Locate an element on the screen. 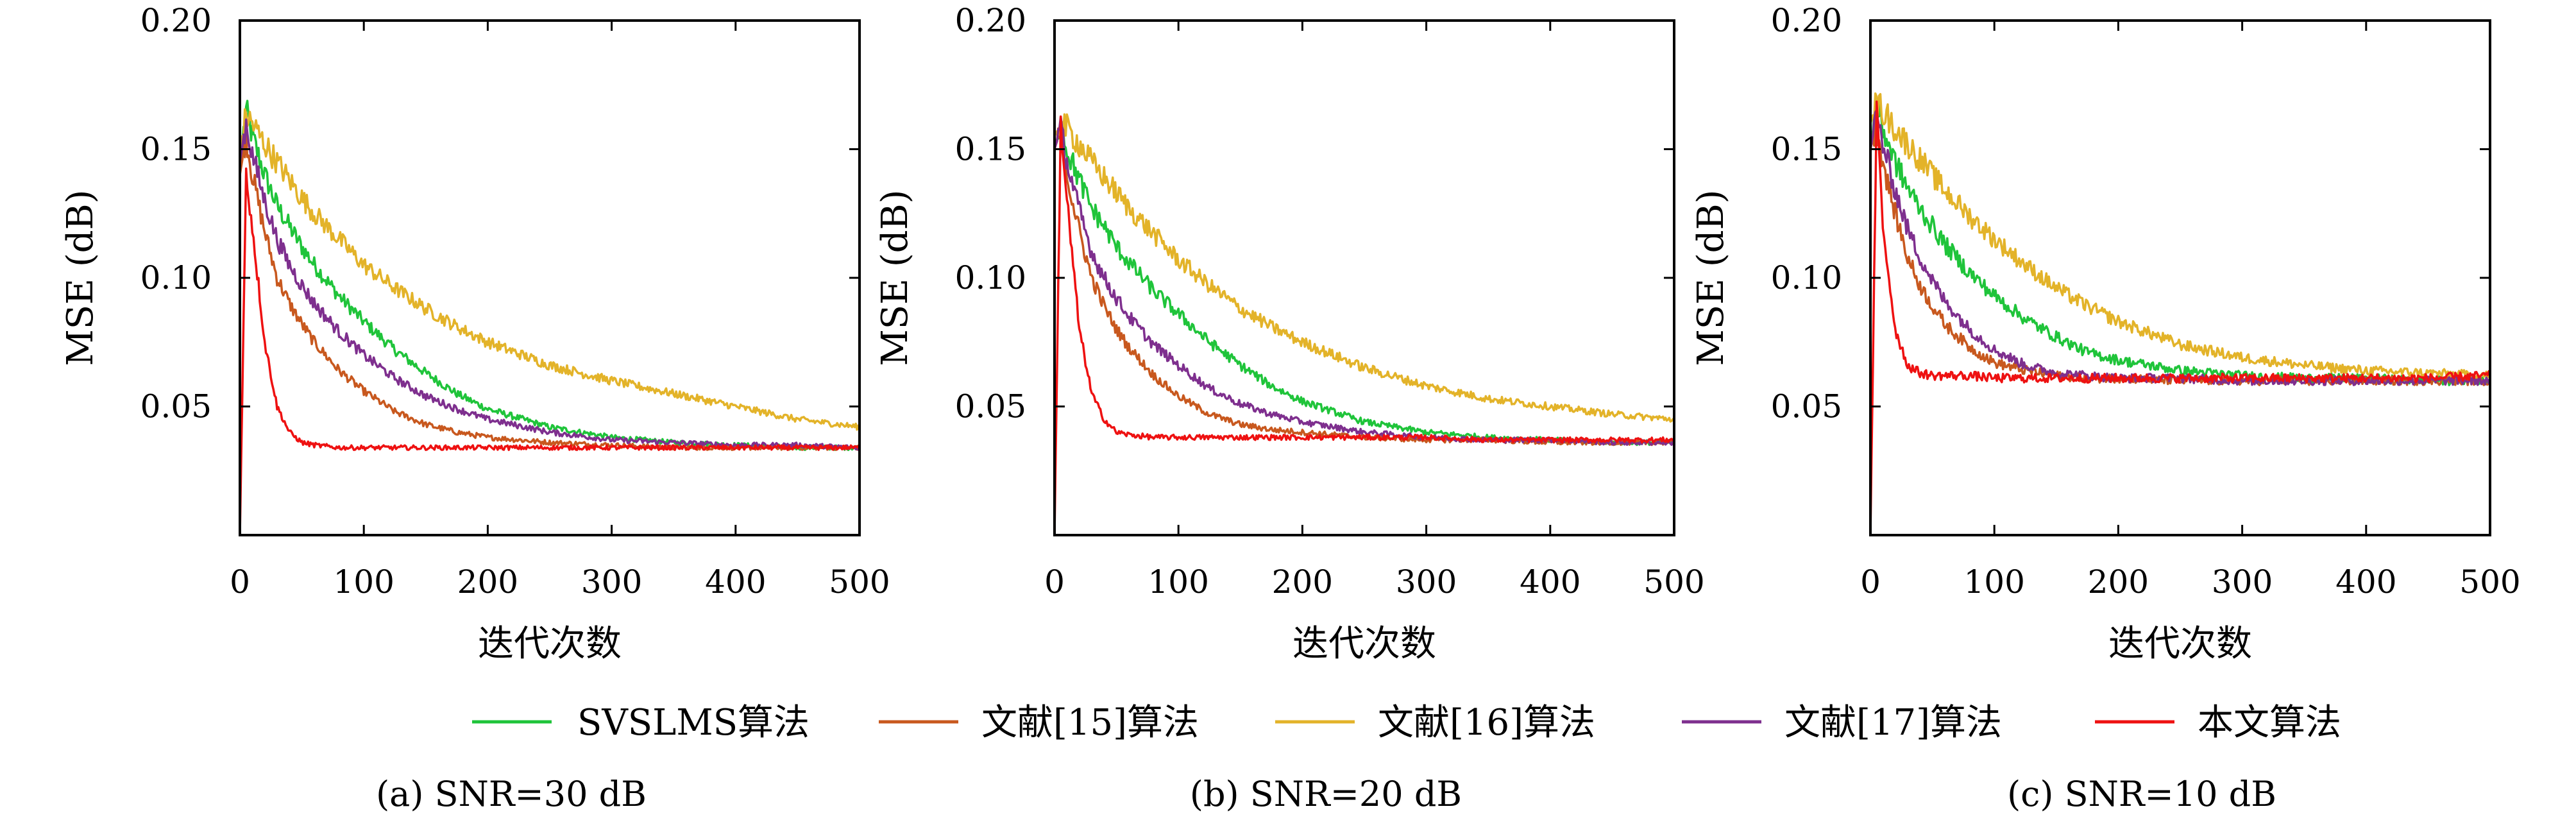  legend-label: SVSLMS算法 is located at coordinates (693, 723).